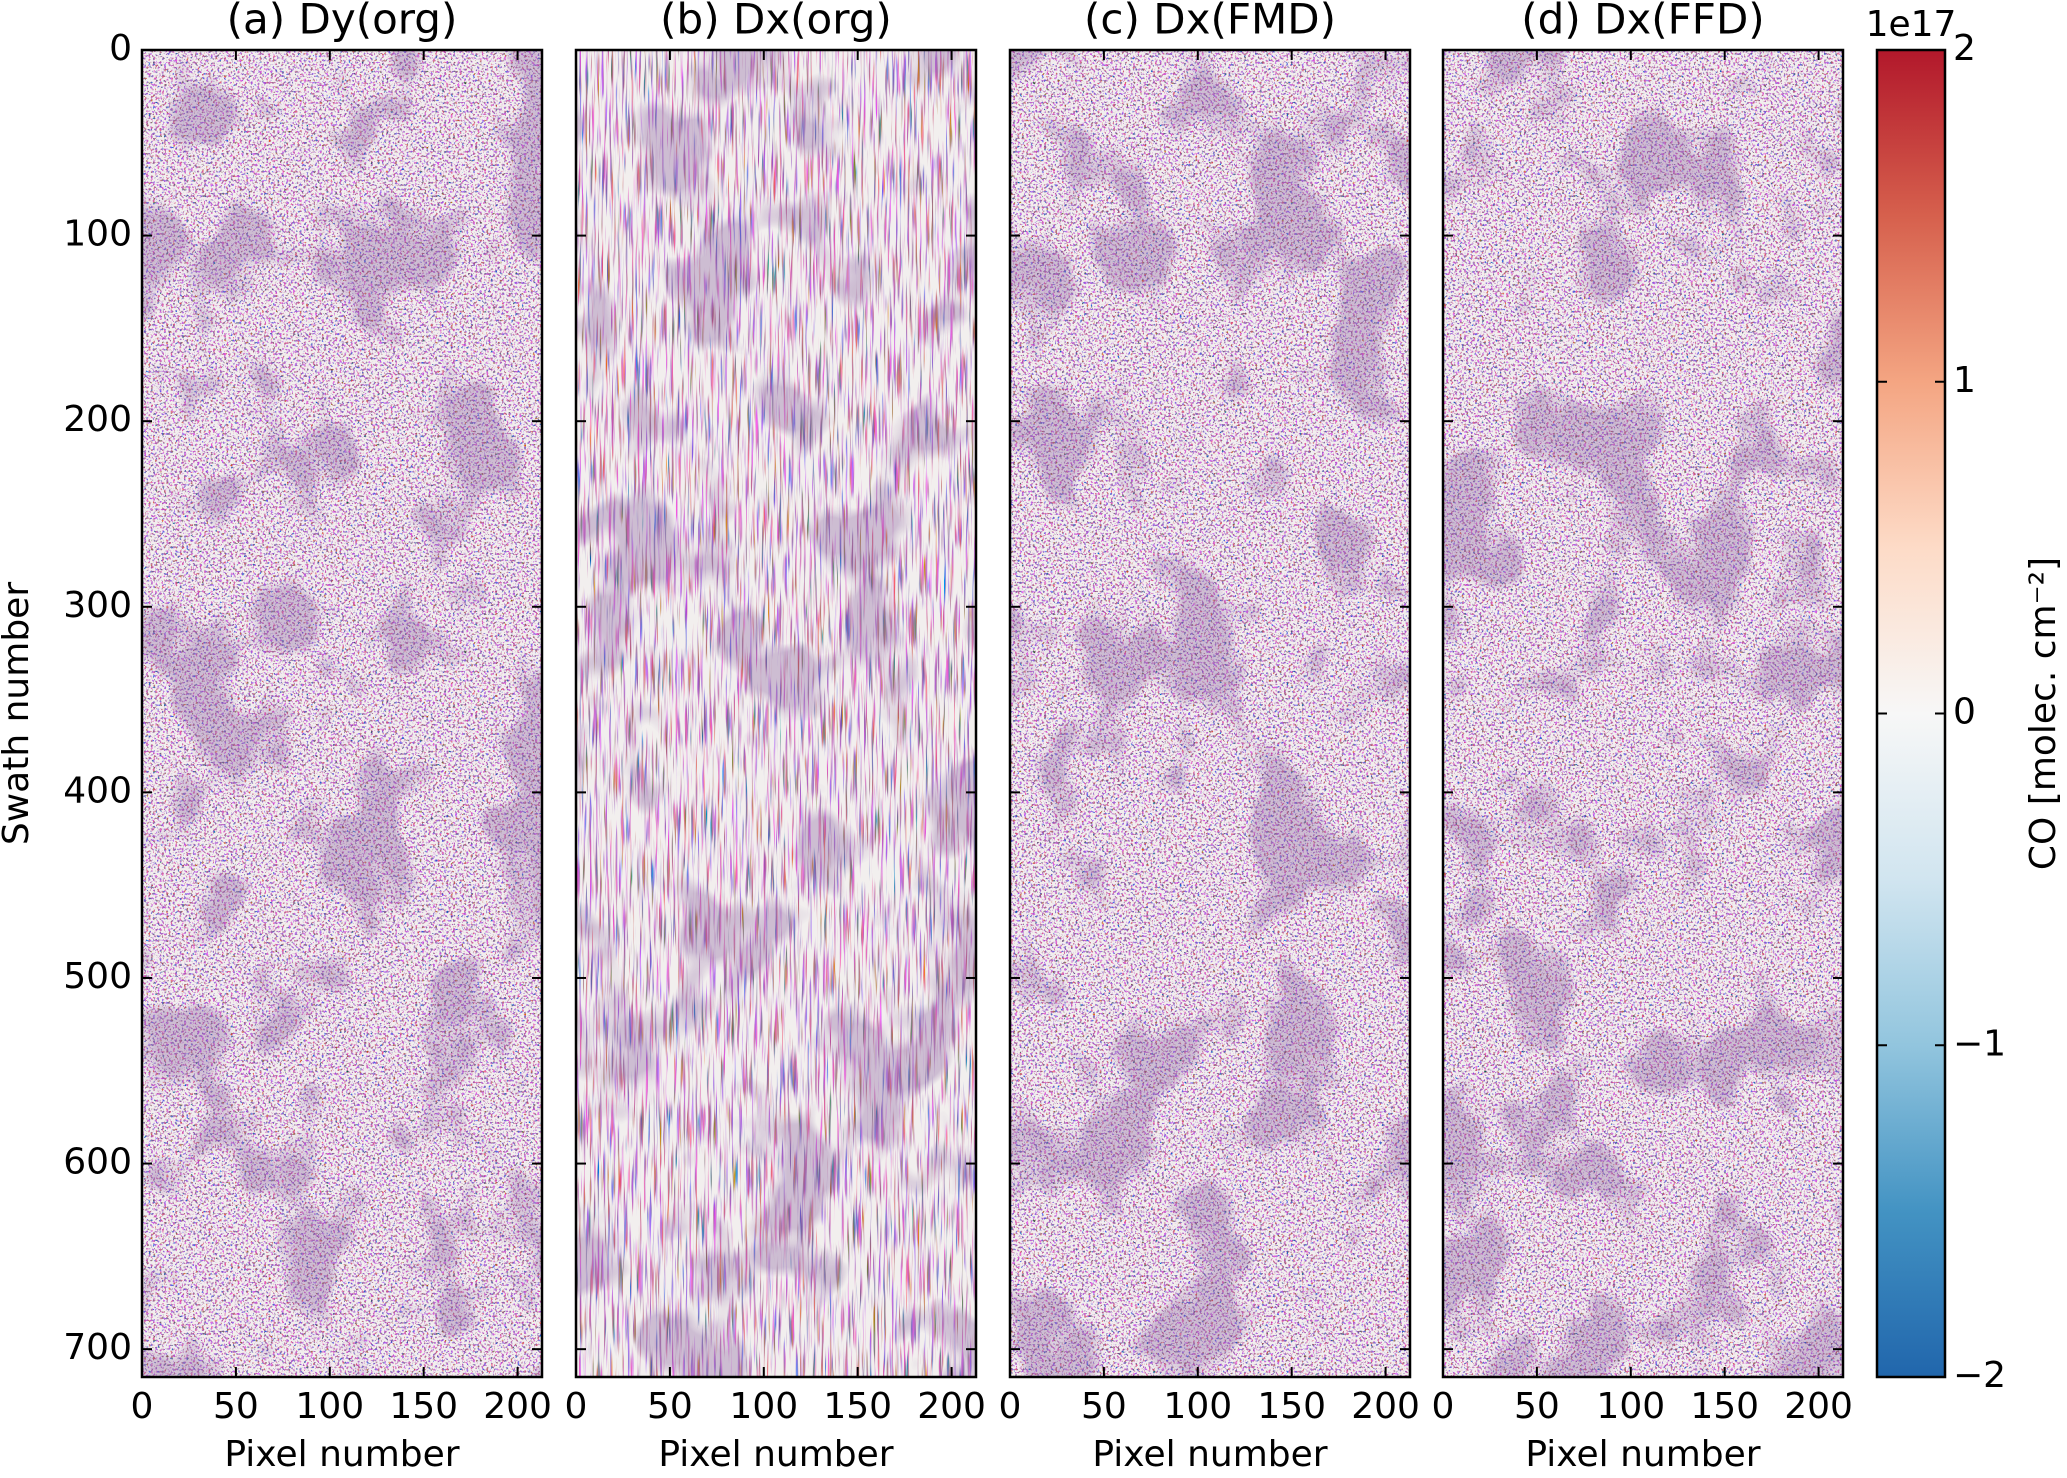 The width and height of the screenshot is (2067, 1478). Describe the element at coordinates (2043, 713) in the screenshot. I see `colorbar-label: CO [molec. cm⁻²]` at that location.